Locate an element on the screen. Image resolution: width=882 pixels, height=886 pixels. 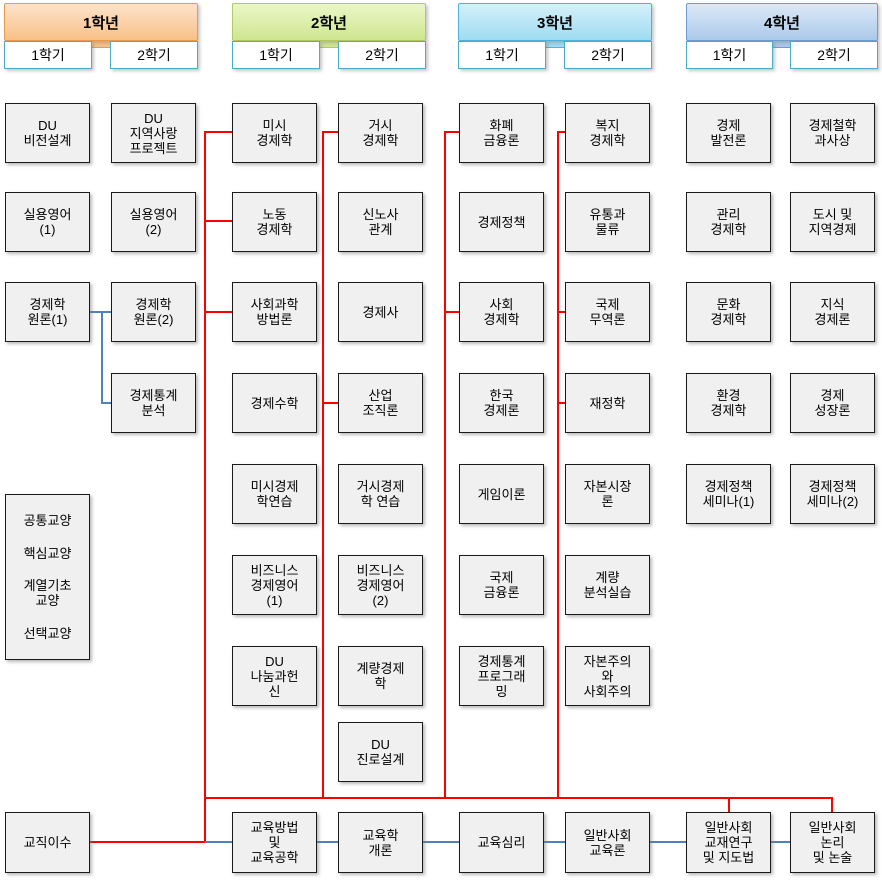
general-education-box: 공통교양 핵심교양 계열기초 교양 선택교양 is located at coordinates (47, 577).